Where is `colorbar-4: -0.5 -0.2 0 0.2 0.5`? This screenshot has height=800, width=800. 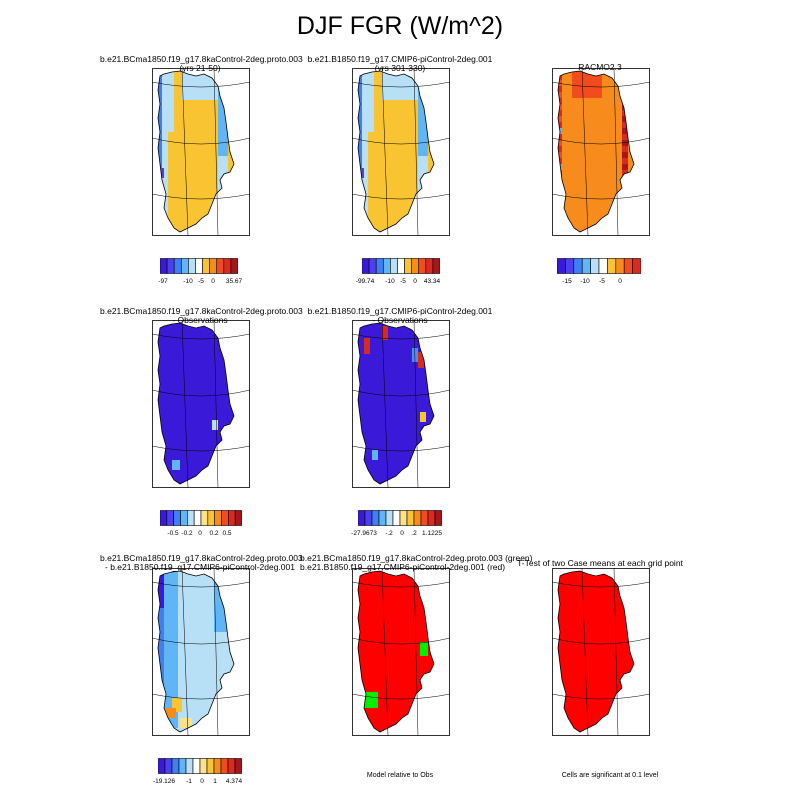
colorbar-4: -0.5 -0.2 0 0.2 0.5 is located at coordinates (201, 524).